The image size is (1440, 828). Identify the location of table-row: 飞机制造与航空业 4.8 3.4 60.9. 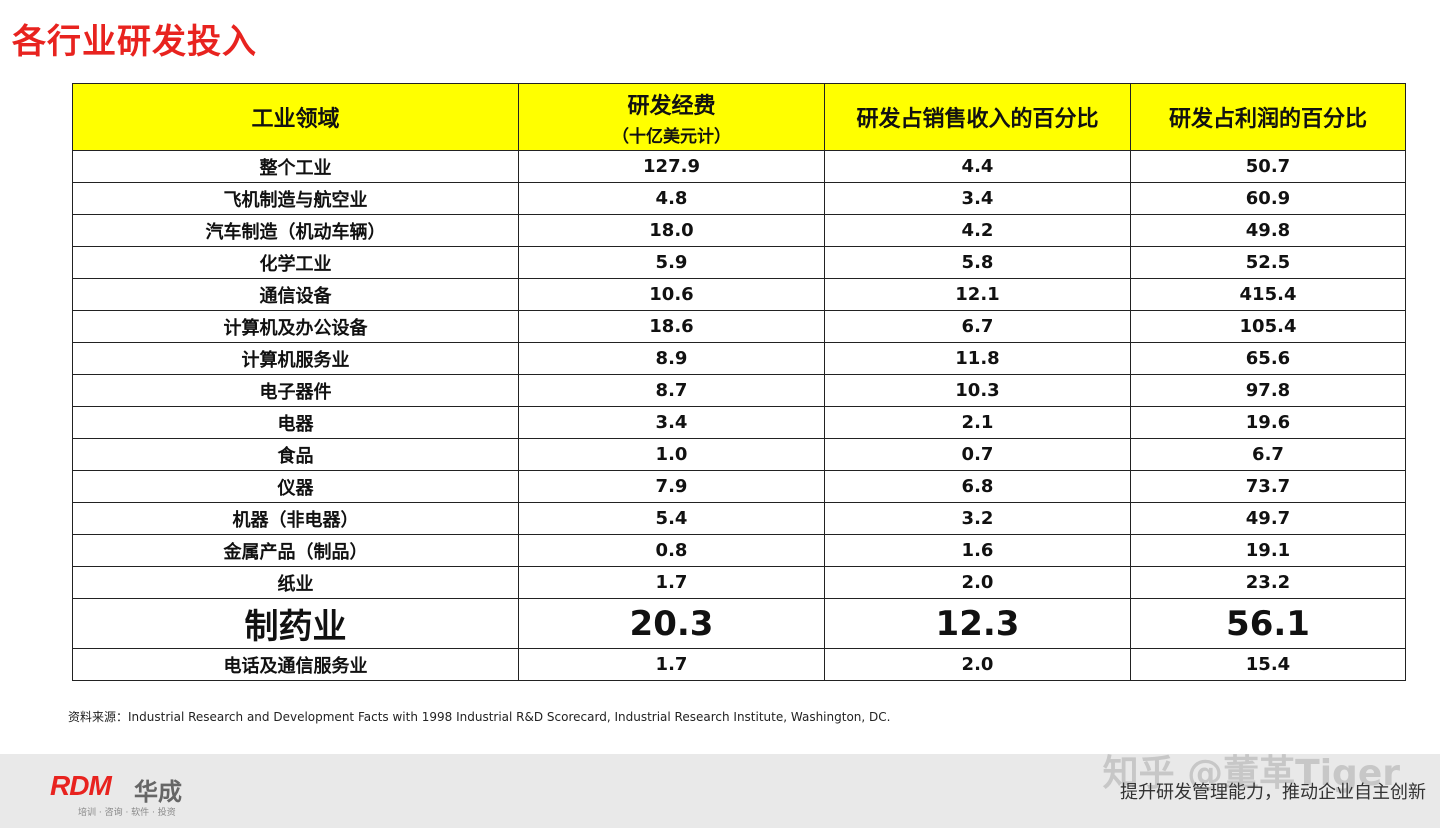
(739, 198).